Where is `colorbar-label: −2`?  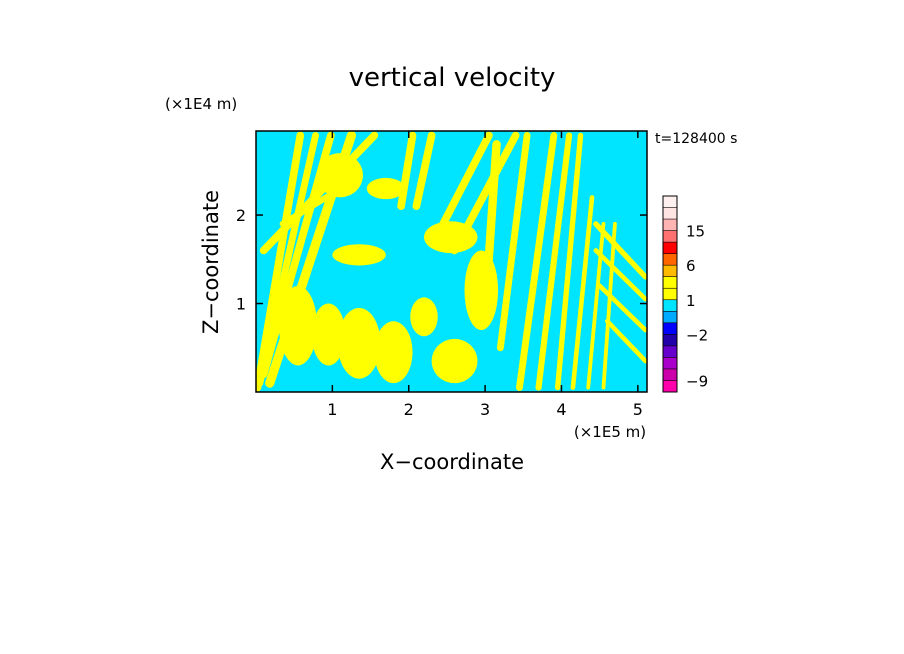 colorbar-label: −2 is located at coordinates (697, 335).